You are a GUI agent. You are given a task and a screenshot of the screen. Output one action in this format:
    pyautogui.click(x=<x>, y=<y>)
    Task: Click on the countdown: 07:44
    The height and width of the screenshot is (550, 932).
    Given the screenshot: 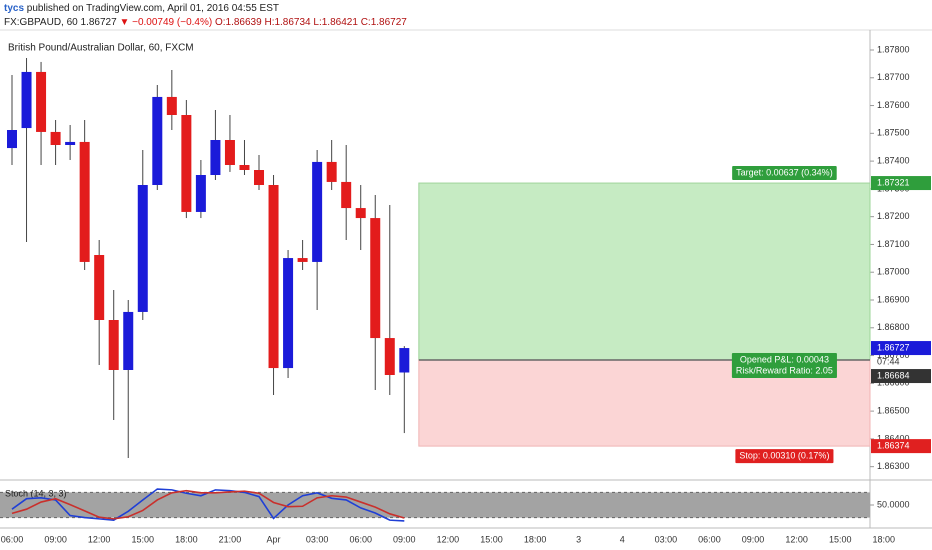 What is the action you would take?
    pyautogui.click(x=888, y=361)
    